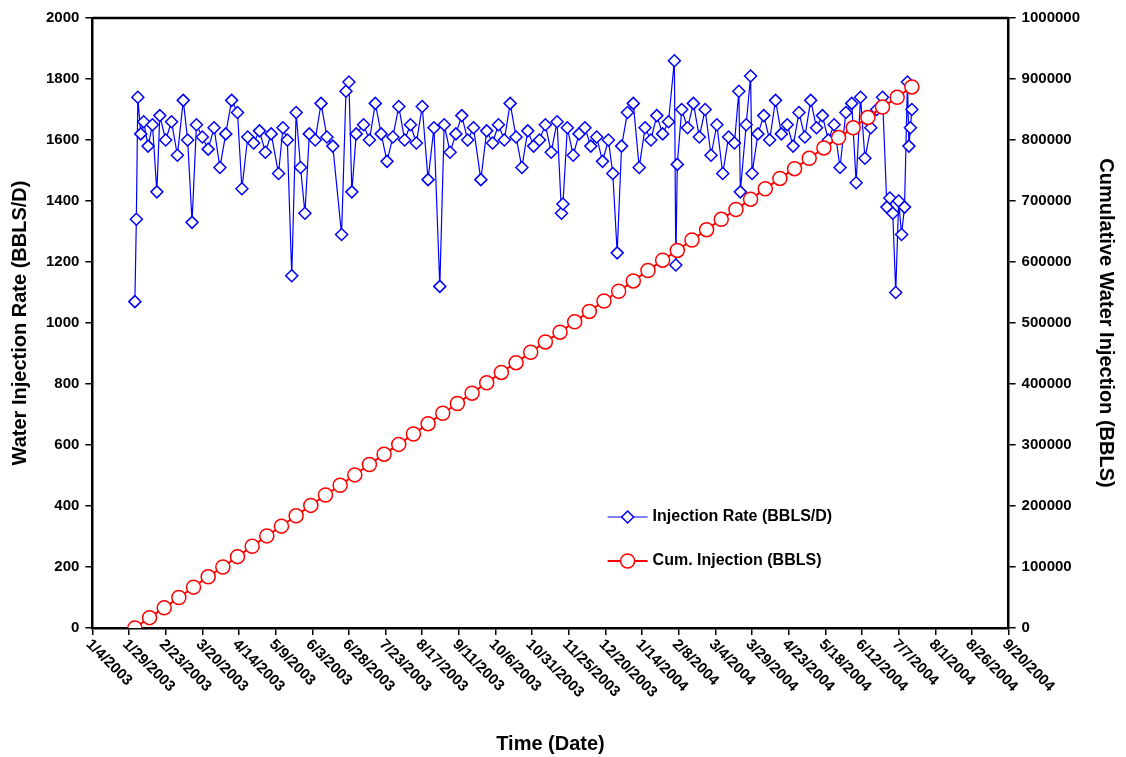 This screenshot has width=1126, height=757. I want to click on y-tick-label: 1800, so click(62, 78).